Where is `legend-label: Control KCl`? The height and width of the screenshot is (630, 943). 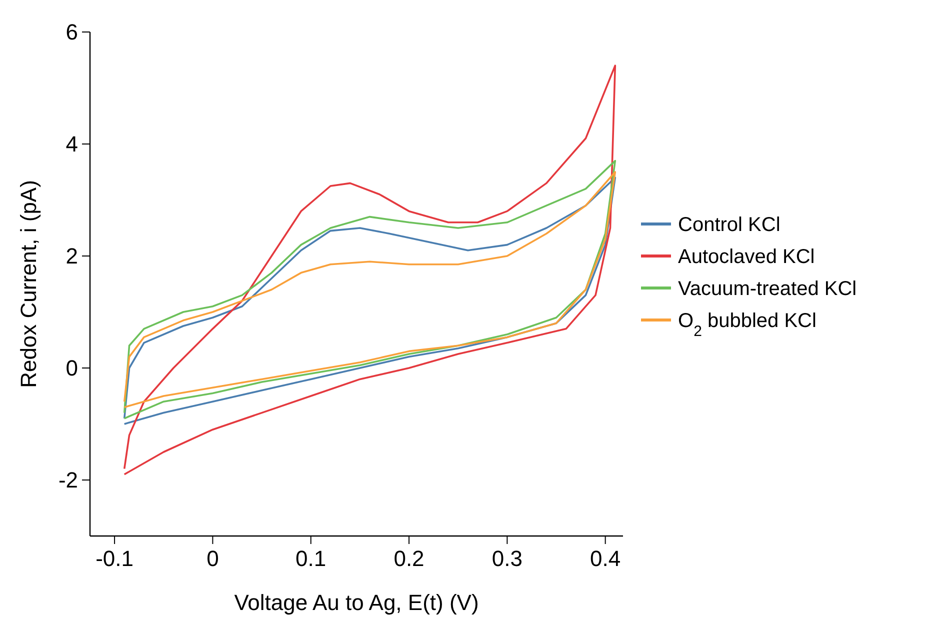
legend-label: Control KCl is located at coordinates (729, 225).